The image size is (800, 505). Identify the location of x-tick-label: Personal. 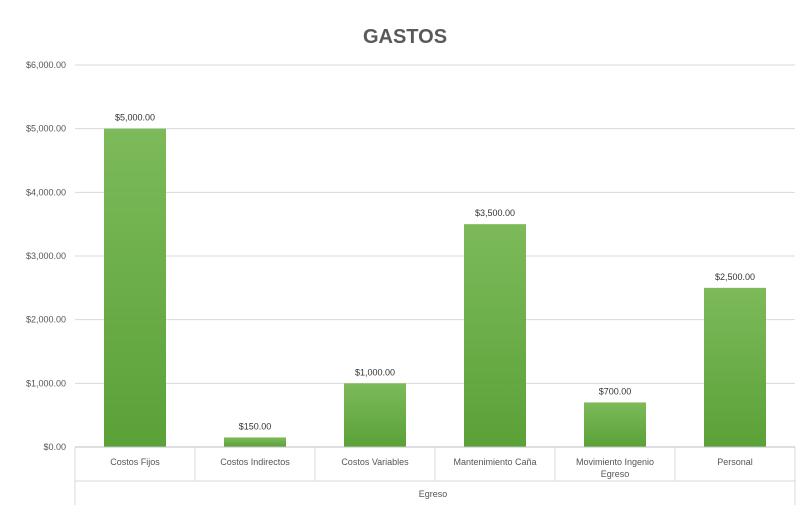
(735, 462).